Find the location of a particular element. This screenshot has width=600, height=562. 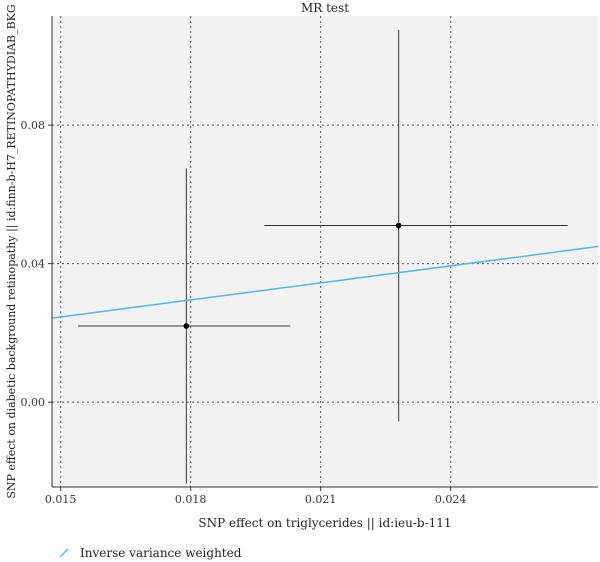

x-tick-label-2: 0.021 is located at coordinates (321, 499).